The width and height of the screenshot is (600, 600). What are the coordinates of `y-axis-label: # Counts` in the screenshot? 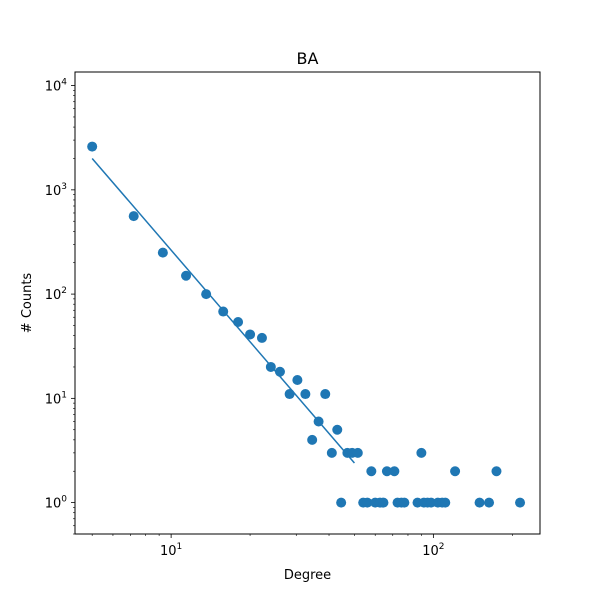 It's located at (27, 303).